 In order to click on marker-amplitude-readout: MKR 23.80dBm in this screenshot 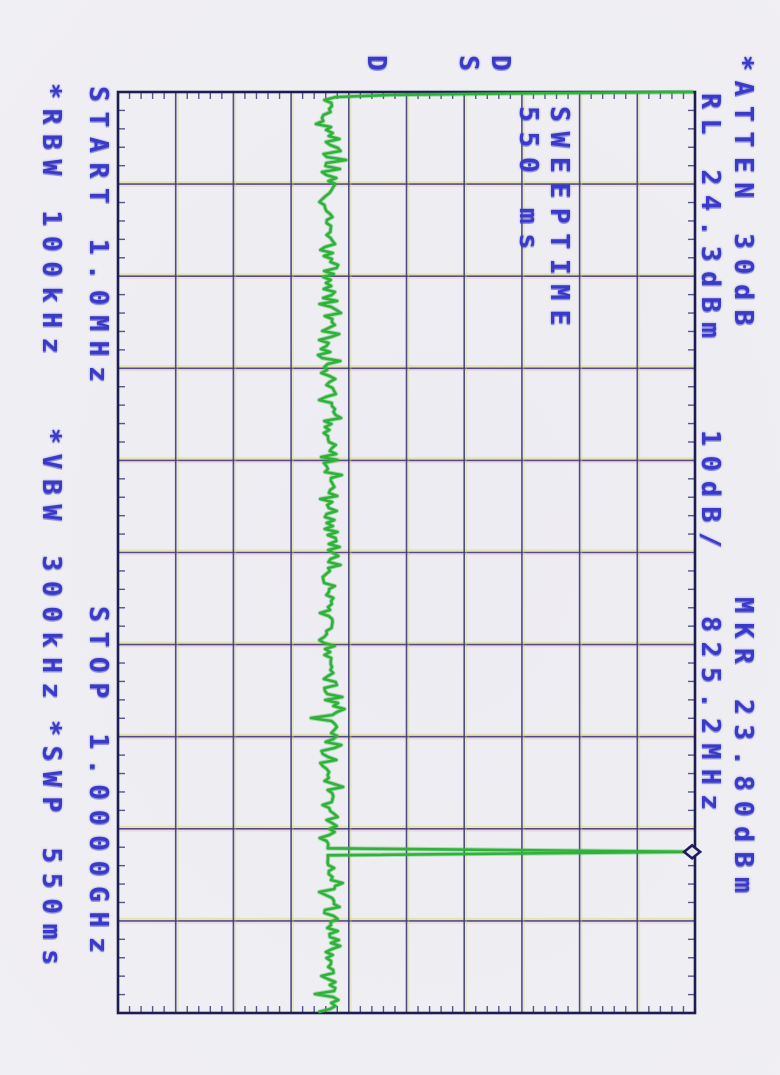, I will do `click(743, 750)`.